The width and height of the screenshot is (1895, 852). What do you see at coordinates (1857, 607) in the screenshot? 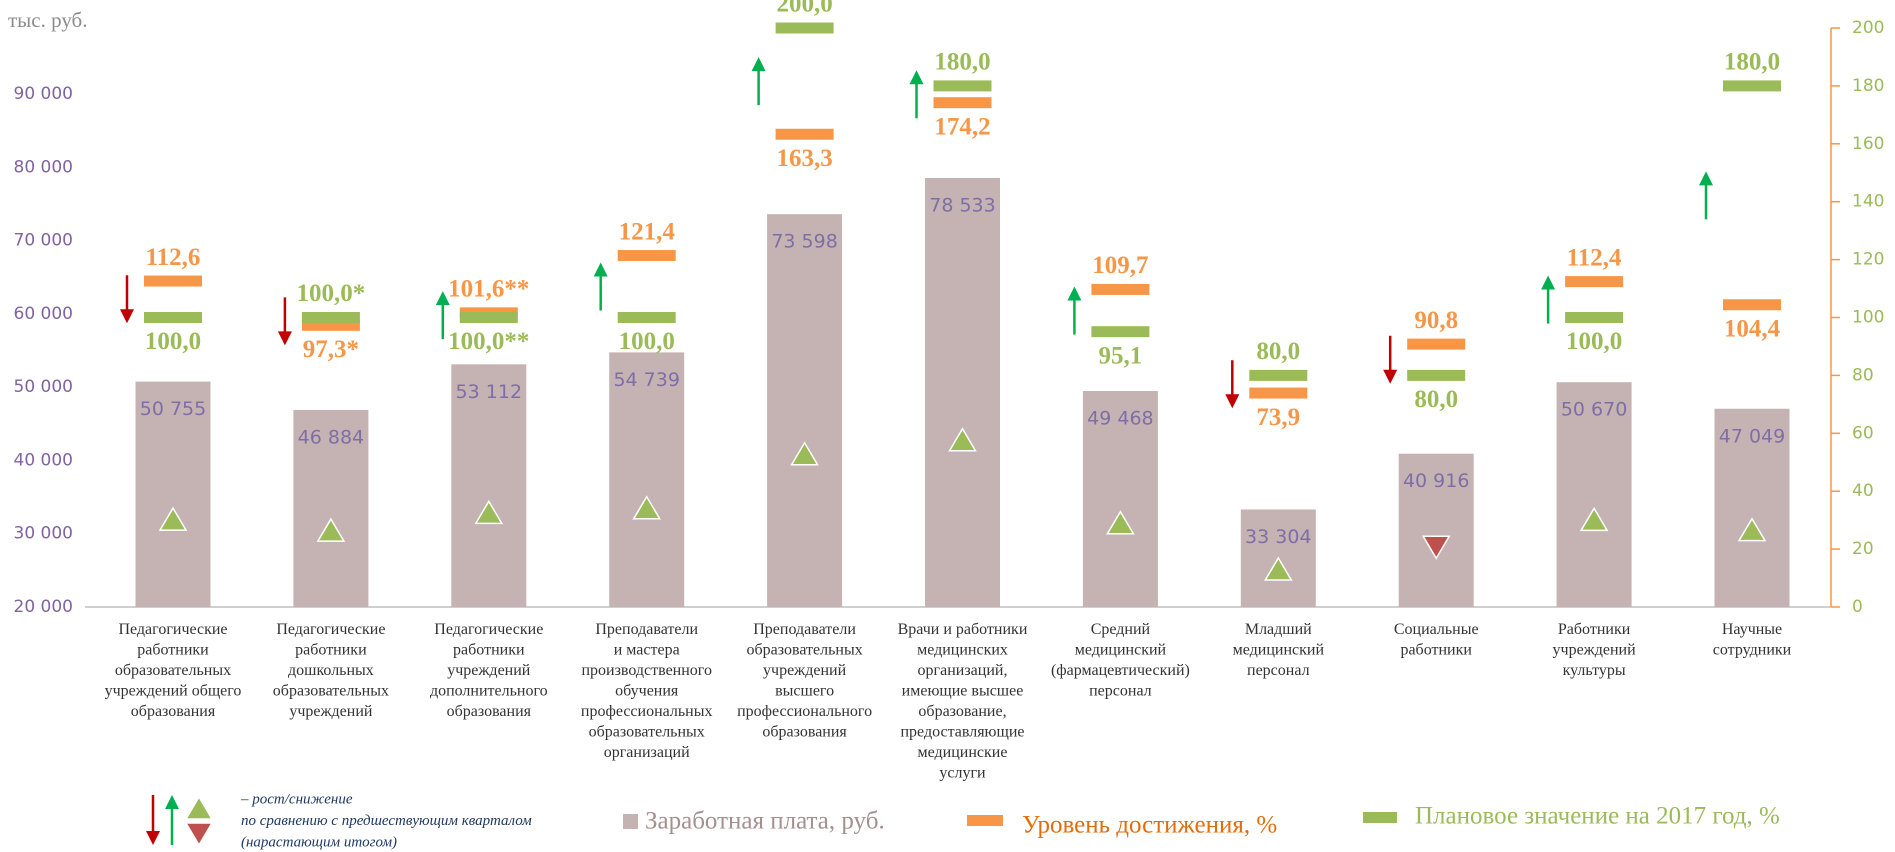
I see `y2-tick-label: 0` at bounding box center [1857, 607].